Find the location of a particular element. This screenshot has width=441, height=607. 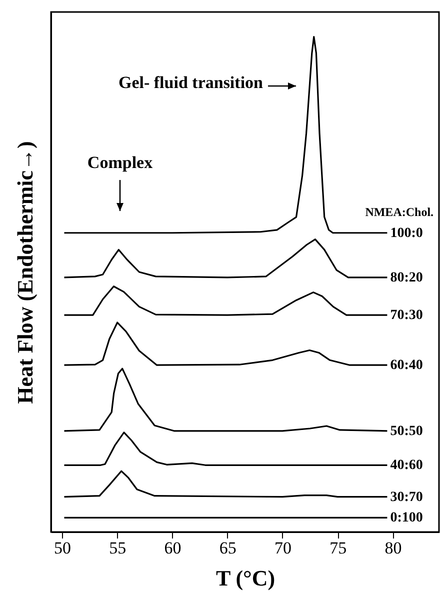

x-tick-label: 75 is located at coordinates (338, 548).